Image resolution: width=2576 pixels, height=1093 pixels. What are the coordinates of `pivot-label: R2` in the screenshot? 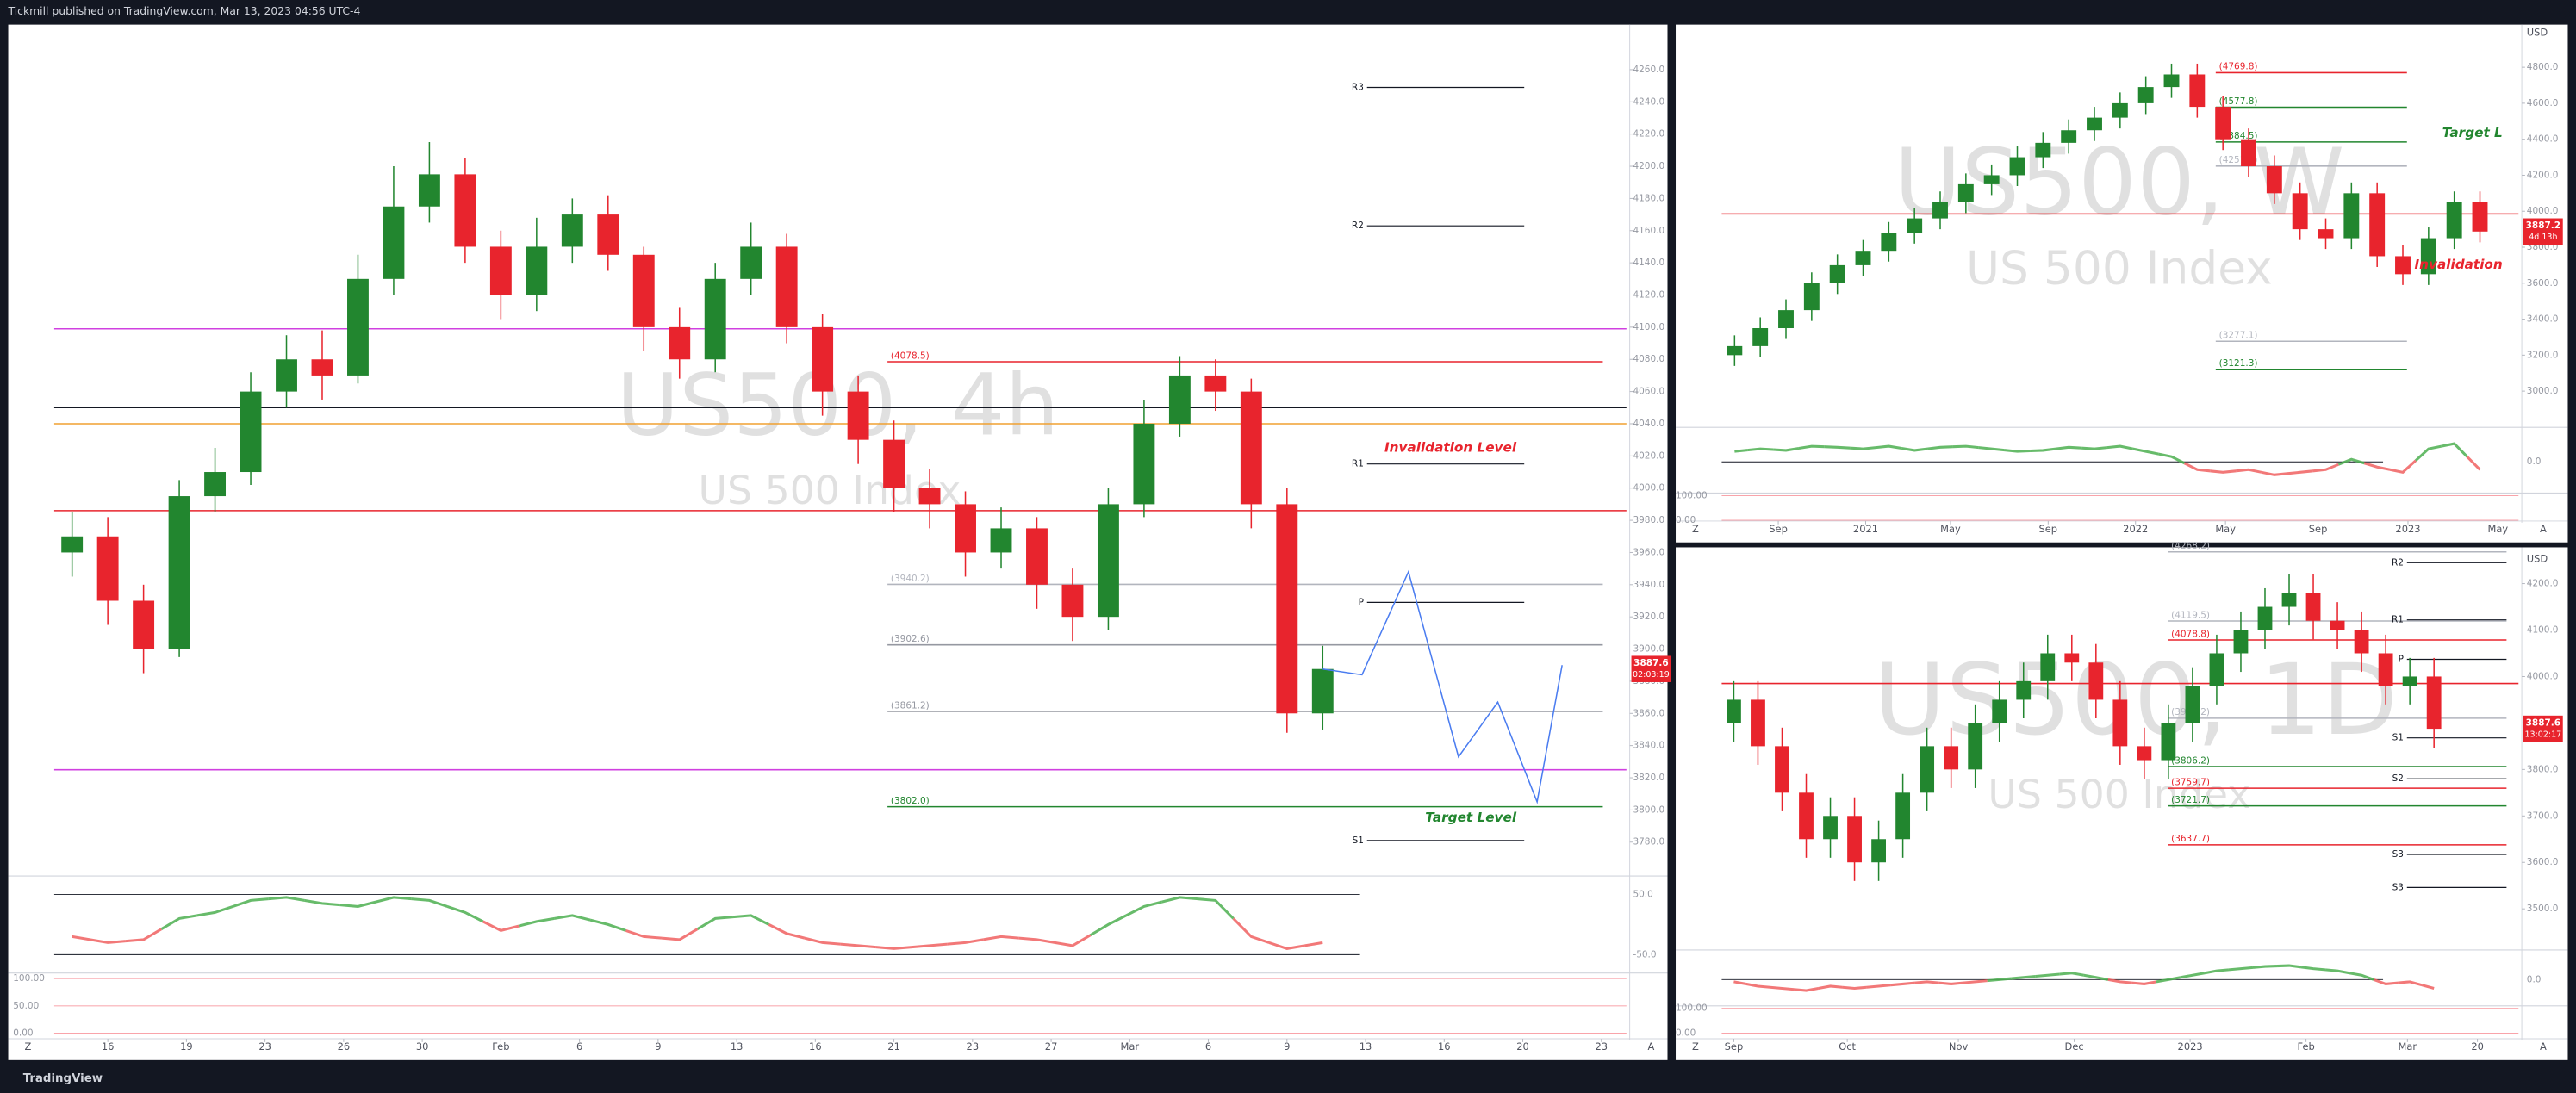 It's located at (2398, 562).